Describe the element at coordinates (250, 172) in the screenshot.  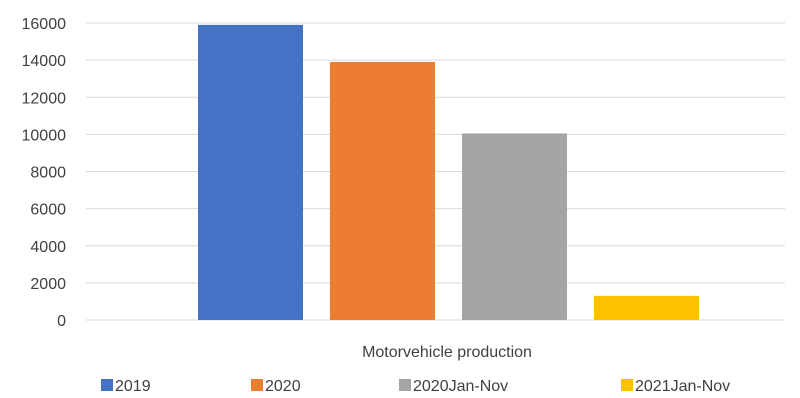
I see `bar-2019` at that location.